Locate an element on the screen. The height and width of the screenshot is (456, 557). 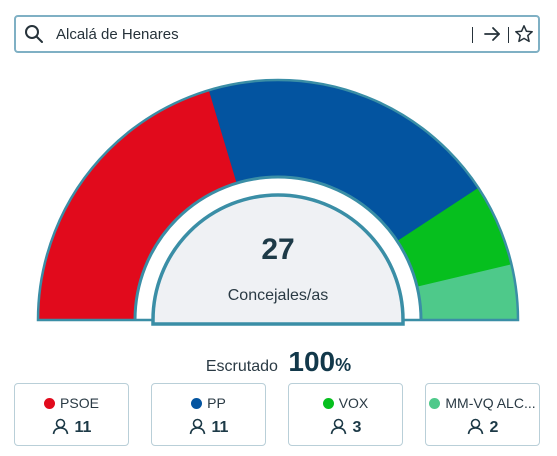
party-card-psoe: PSOE 11 is located at coordinates (71, 414).